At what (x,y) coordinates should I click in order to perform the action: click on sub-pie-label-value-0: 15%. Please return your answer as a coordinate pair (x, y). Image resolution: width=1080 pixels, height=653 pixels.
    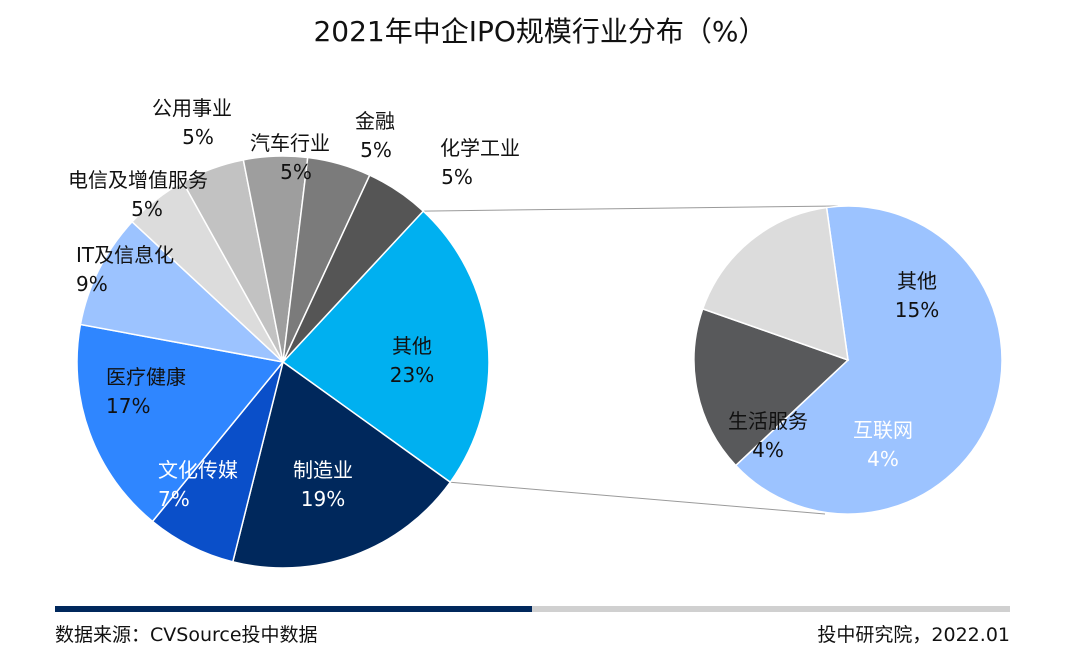
    Looking at the image, I should click on (917, 310).